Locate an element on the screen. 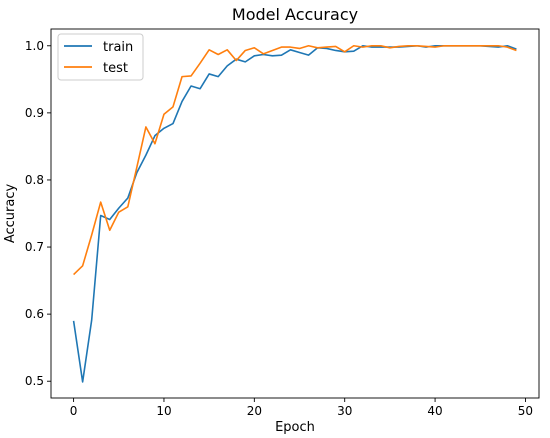 Image resolution: width=550 pixels, height=438 pixels. x-tick-label: 0 is located at coordinates (74, 411).